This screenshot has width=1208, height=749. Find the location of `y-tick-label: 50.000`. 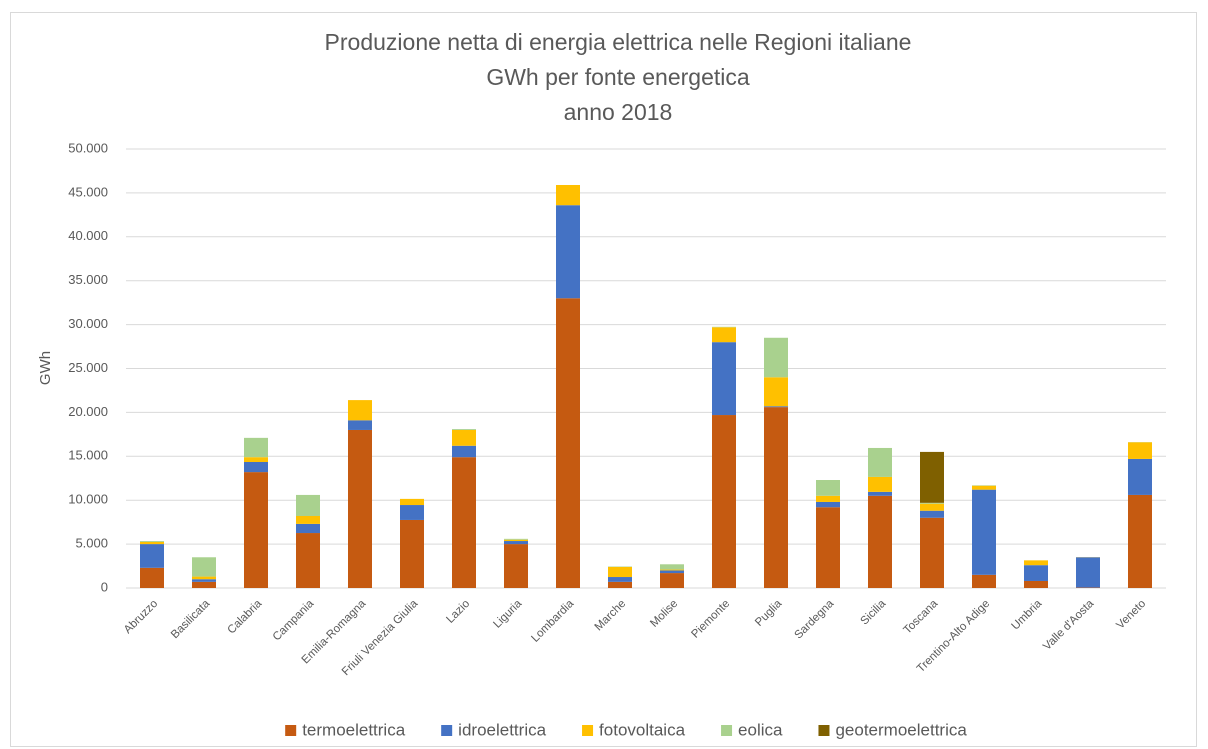

y-tick-label: 50.000 is located at coordinates (88, 147).